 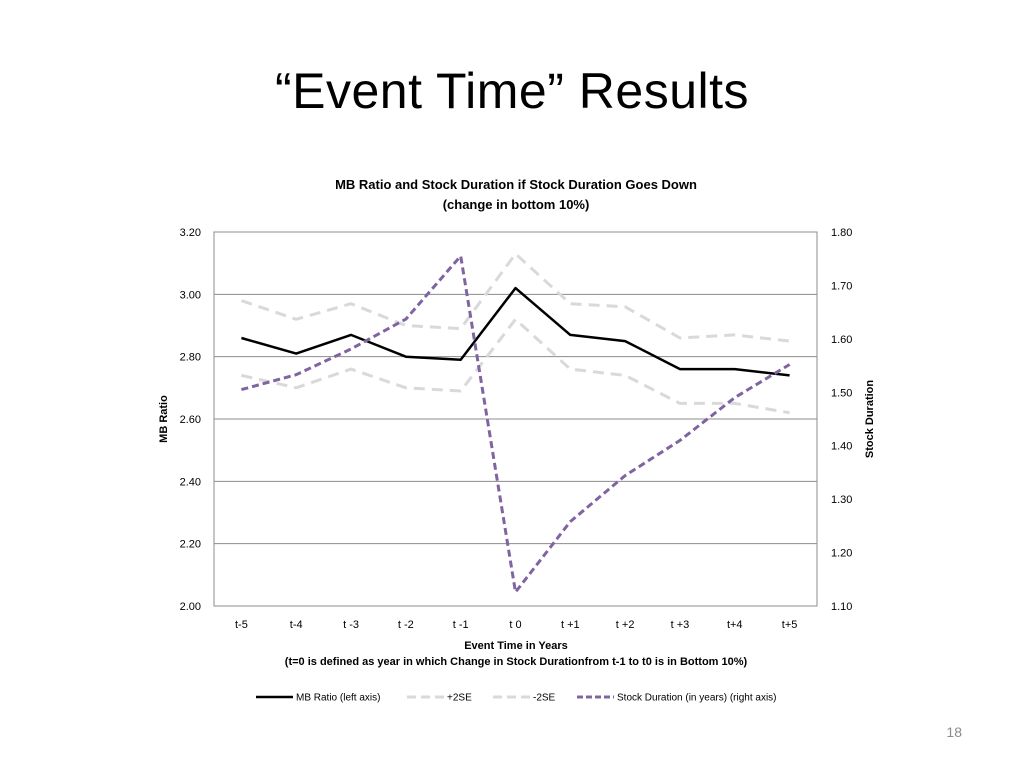 I want to click on y2-tick-label: 1.10, so click(x=841, y=607).